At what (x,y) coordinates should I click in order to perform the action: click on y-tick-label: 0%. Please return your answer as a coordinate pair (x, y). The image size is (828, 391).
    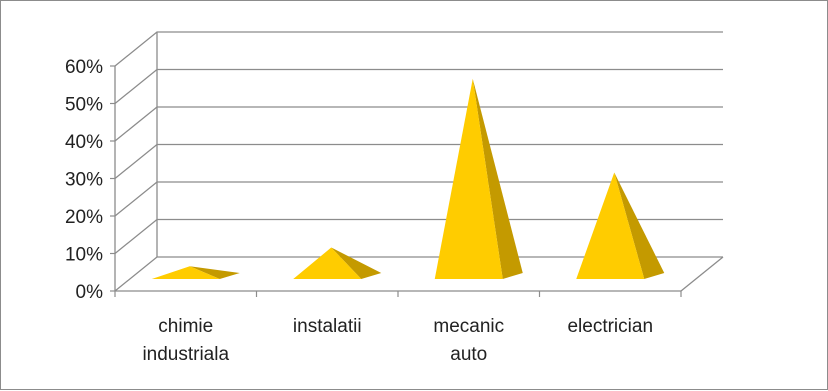
    Looking at the image, I should click on (90, 292).